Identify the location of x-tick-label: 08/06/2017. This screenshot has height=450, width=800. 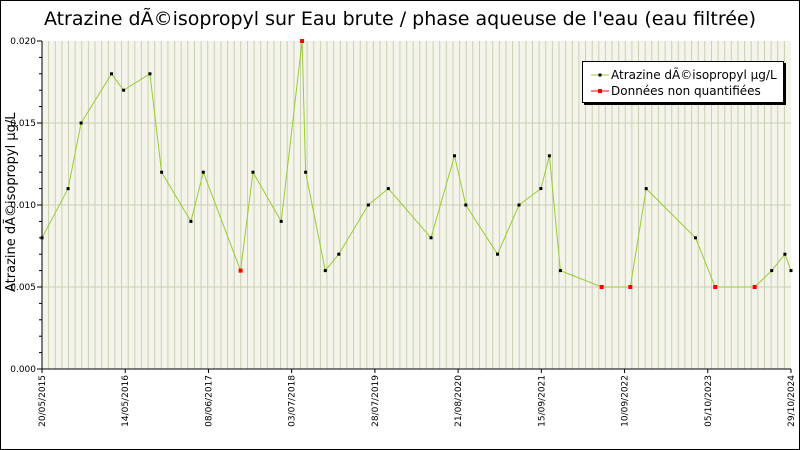
(209, 401).